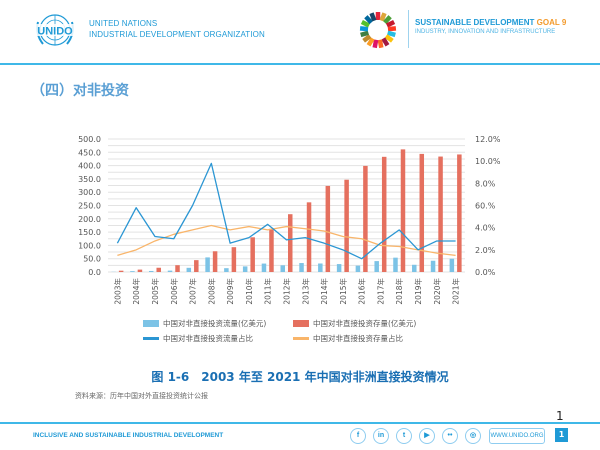 The image size is (600, 450). I want to click on left-axis-tick-label: 350.0, so click(89, 179).